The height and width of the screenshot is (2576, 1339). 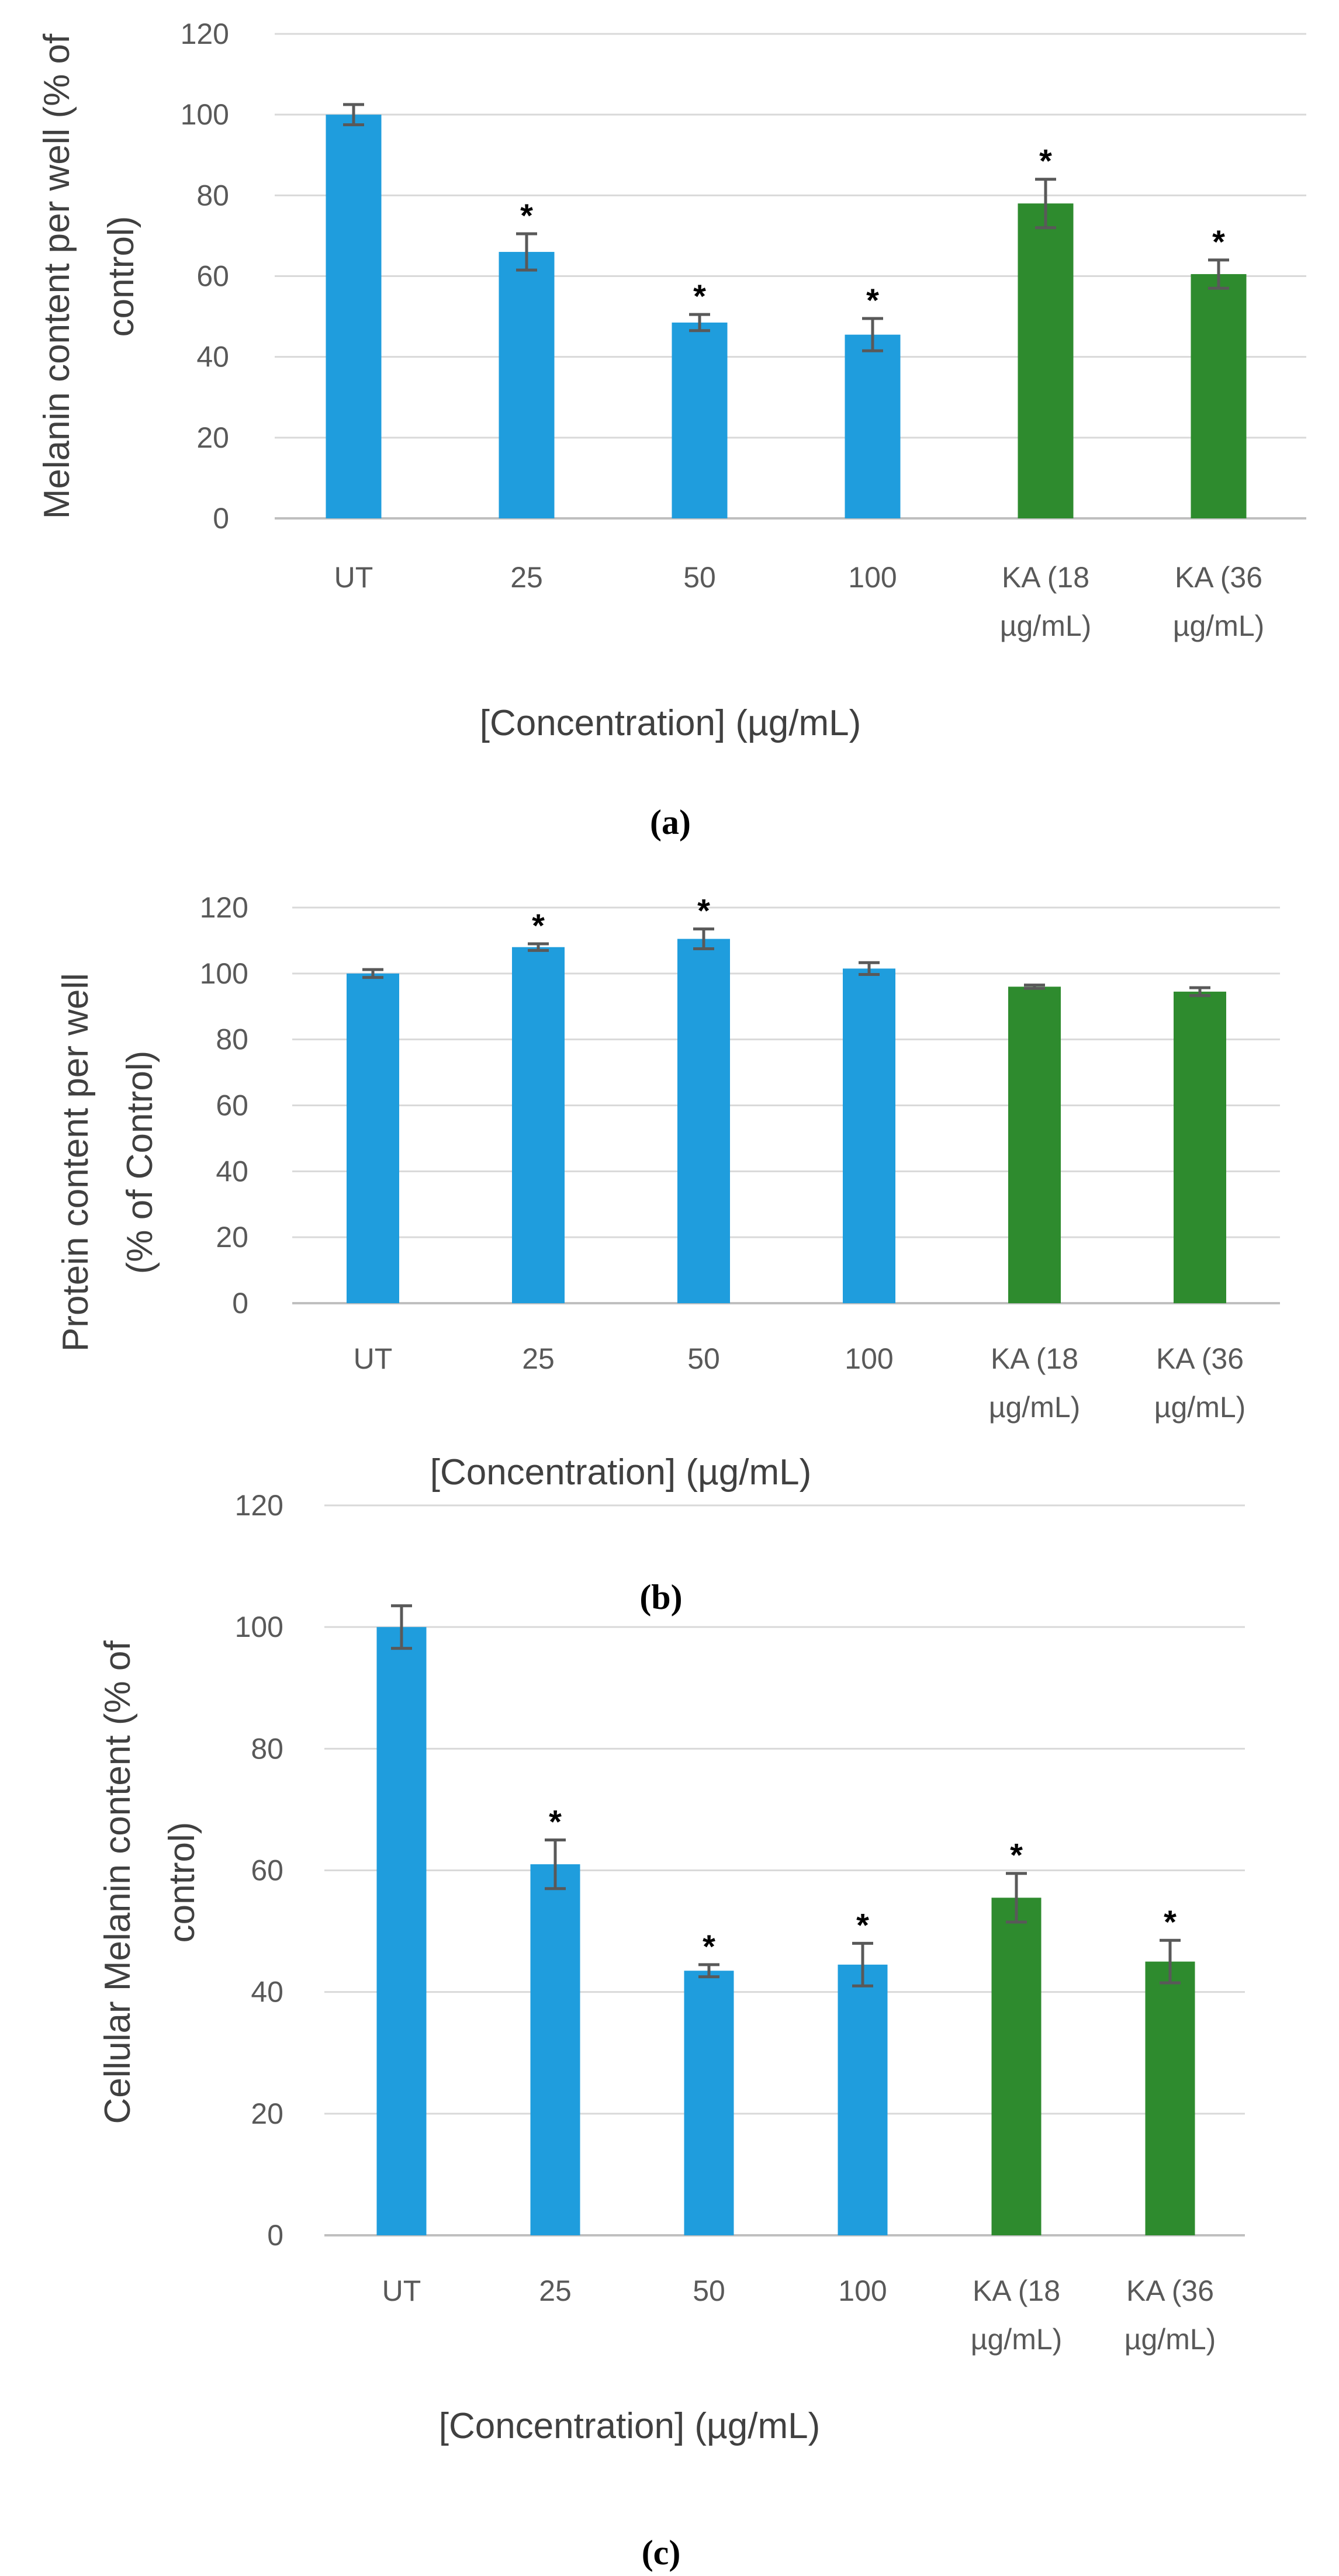 What do you see at coordinates (57, 276) in the screenshot?
I see `y-axis-title-line: Melanin content per well (% of` at bounding box center [57, 276].